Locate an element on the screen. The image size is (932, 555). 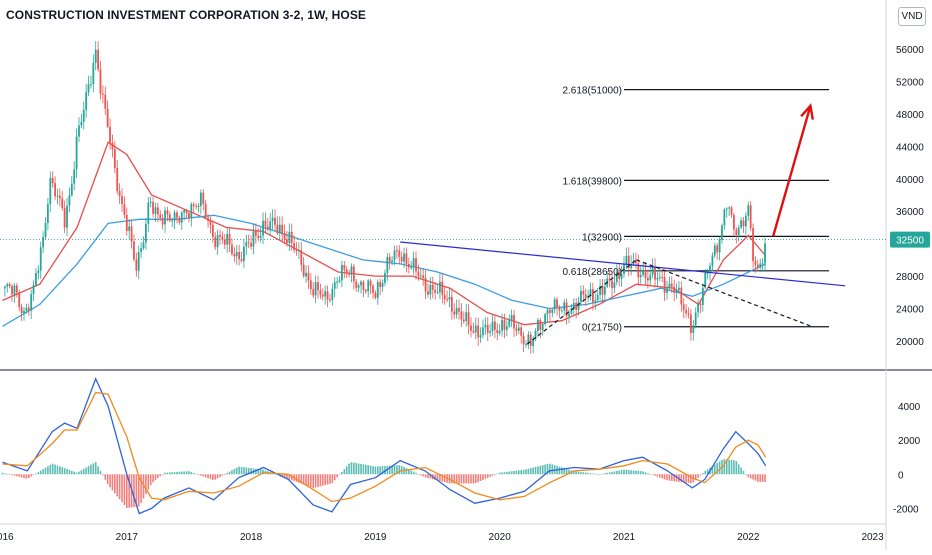
currency-button: VND is located at coordinates (912, 16).